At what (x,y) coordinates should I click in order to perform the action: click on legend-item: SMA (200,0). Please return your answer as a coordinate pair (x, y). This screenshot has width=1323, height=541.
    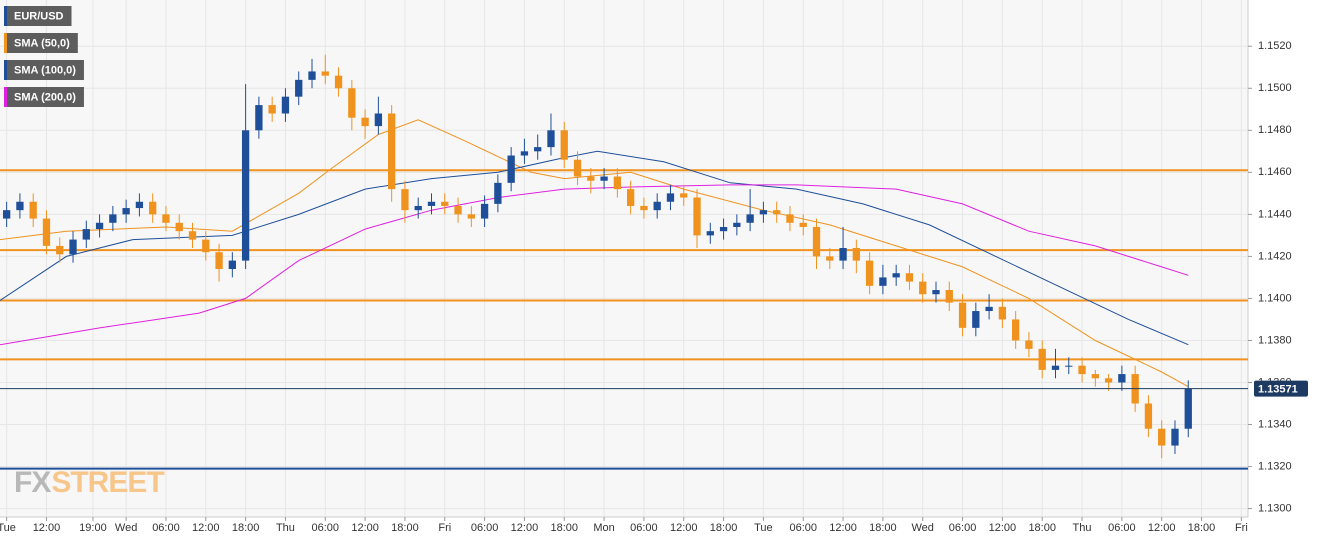
    Looking at the image, I should click on (44, 97).